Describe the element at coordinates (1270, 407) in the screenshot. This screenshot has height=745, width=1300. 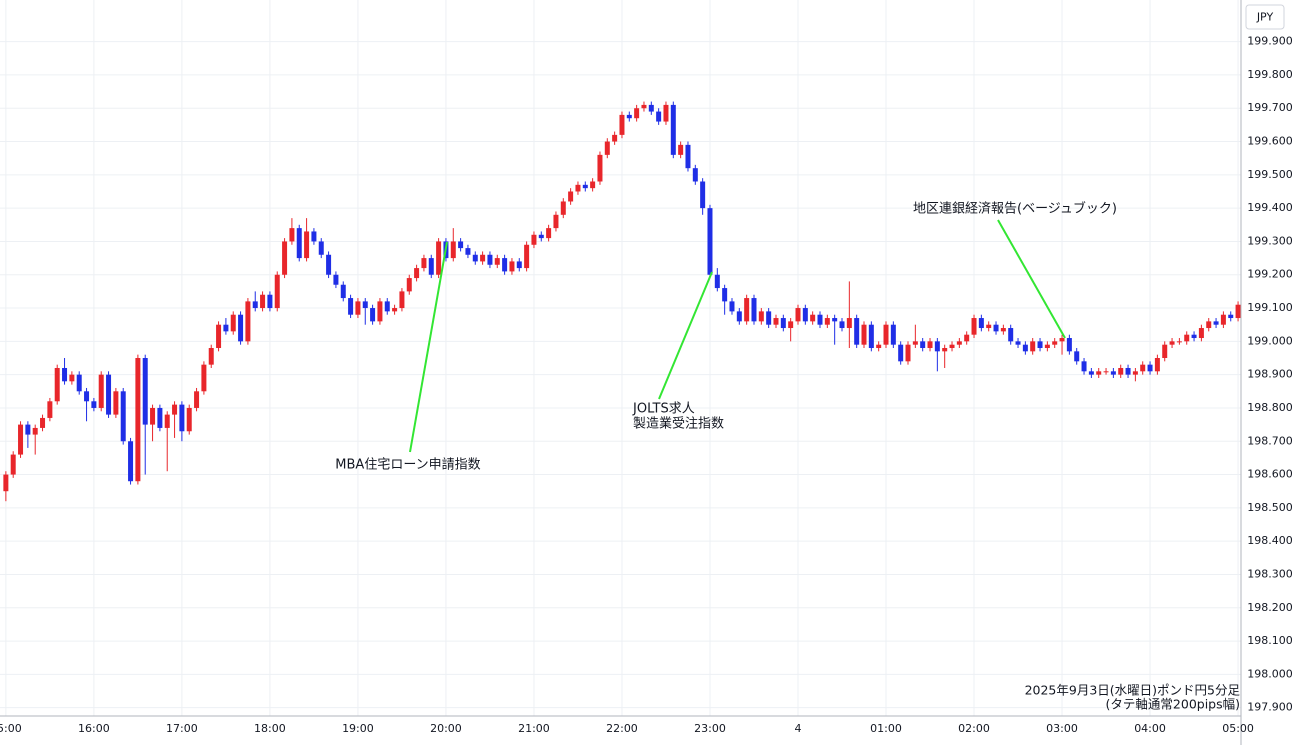
I see `y-tick-label: 198.800` at that location.